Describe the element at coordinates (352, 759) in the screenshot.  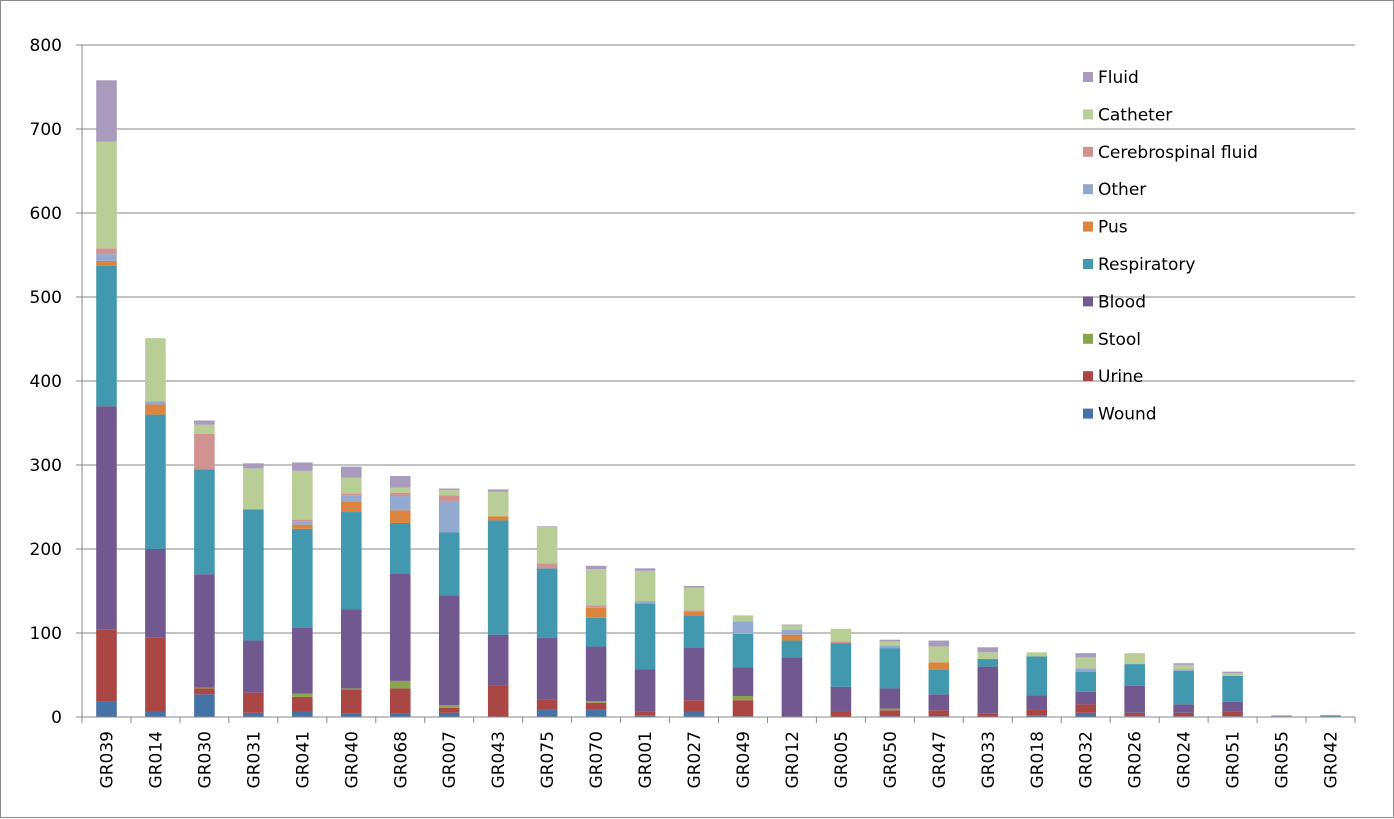
I see `x-tick-label: GR040` at that location.